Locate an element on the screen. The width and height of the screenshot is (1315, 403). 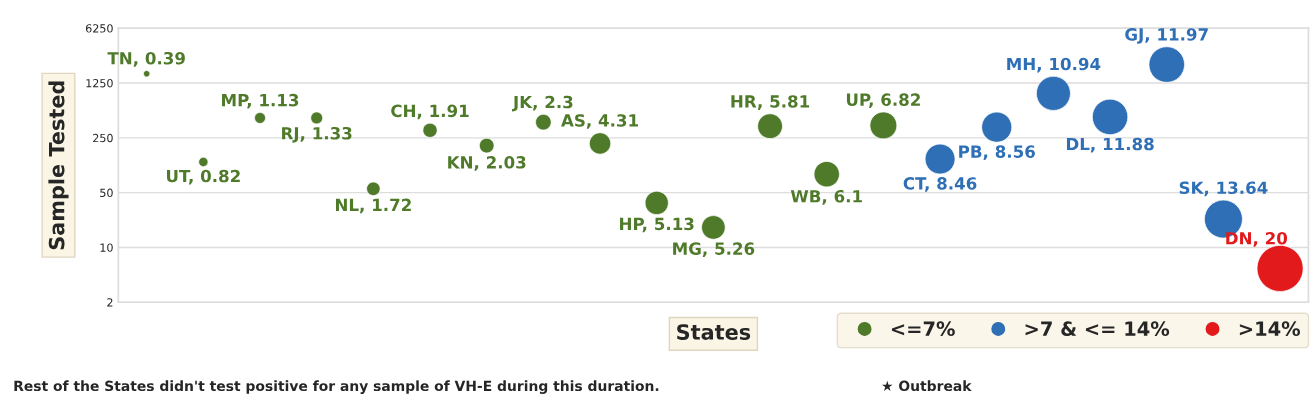
text: ★ Outbreak is located at coordinates (926, 386).